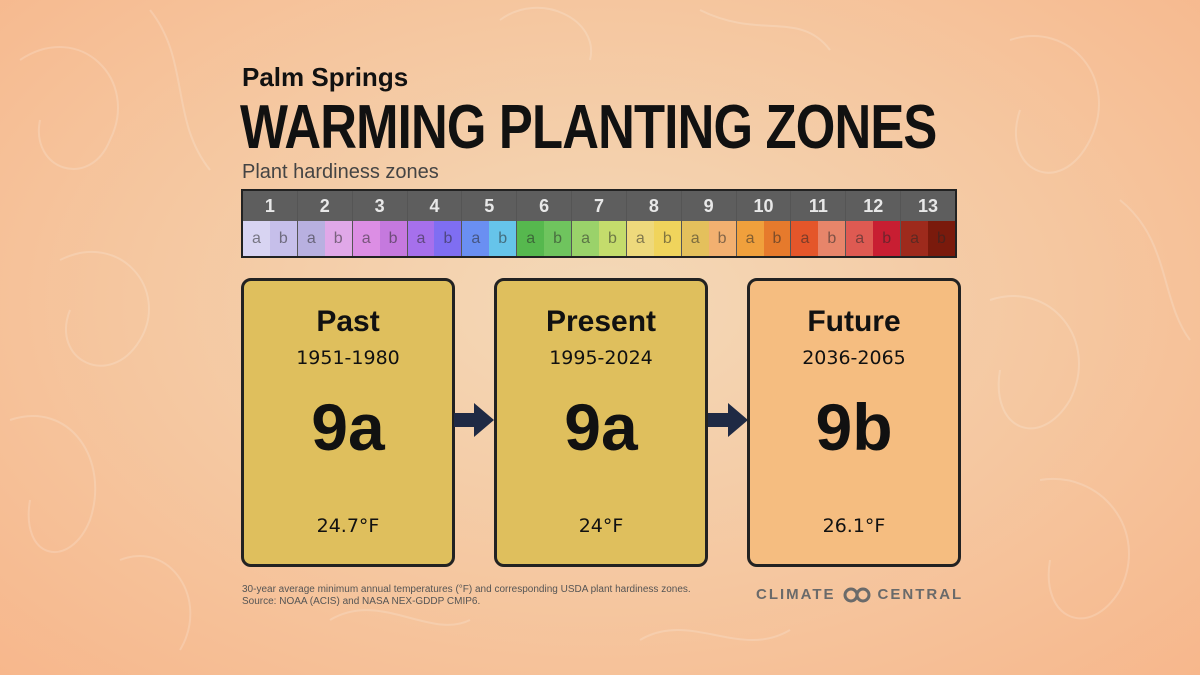  What do you see at coordinates (348, 526) in the screenshot?
I see `card-temperature: 24.7°F` at bounding box center [348, 526].